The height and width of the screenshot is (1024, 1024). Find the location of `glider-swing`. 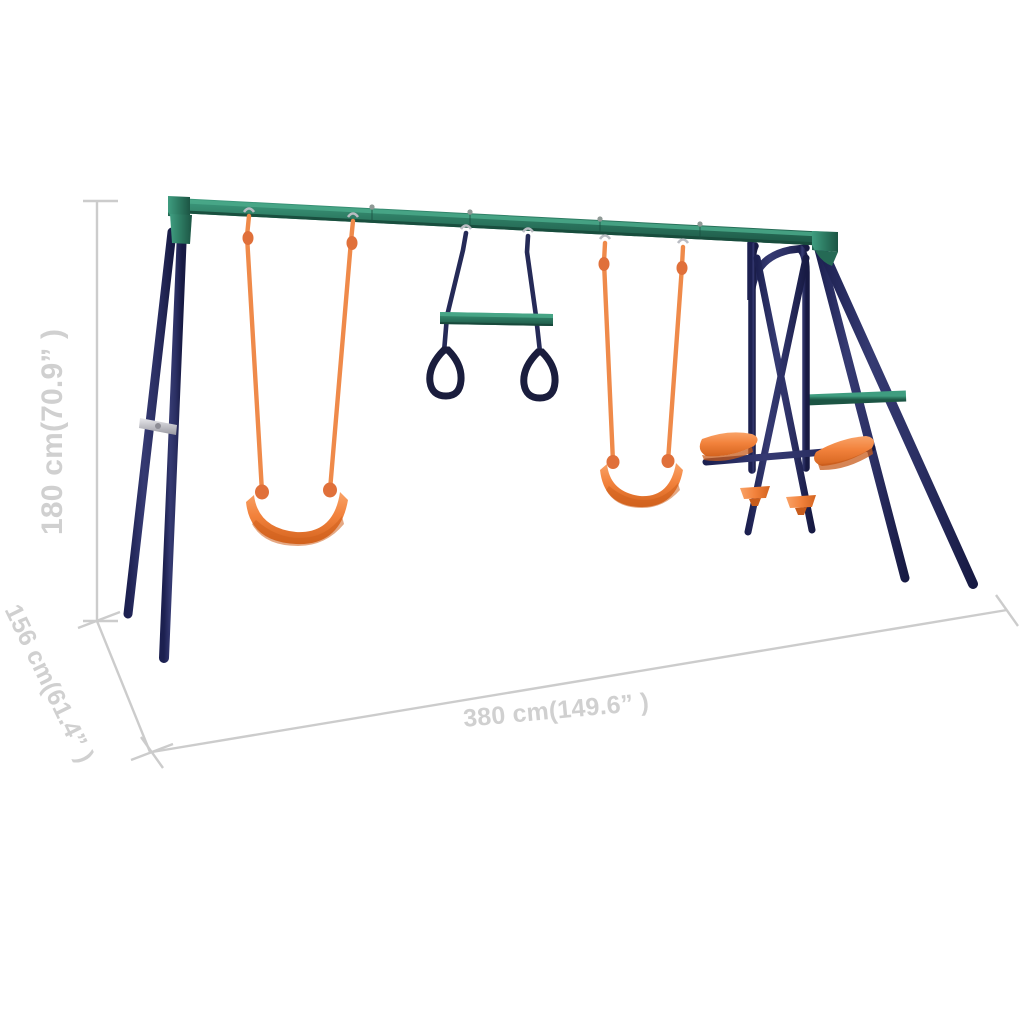

glider-swing is located at coordinates (787, 387).